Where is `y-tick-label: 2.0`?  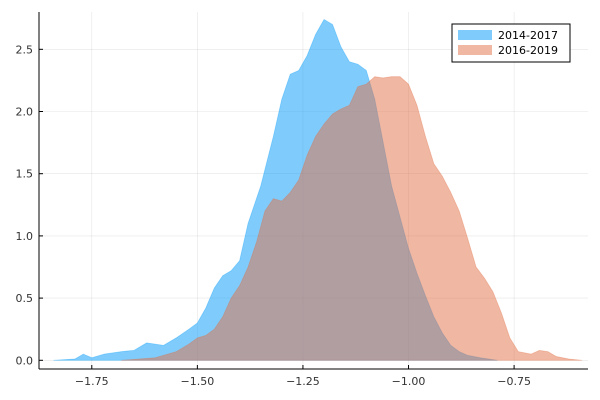
y-tick-label: 2.0 is located at coordinates (25, 112).